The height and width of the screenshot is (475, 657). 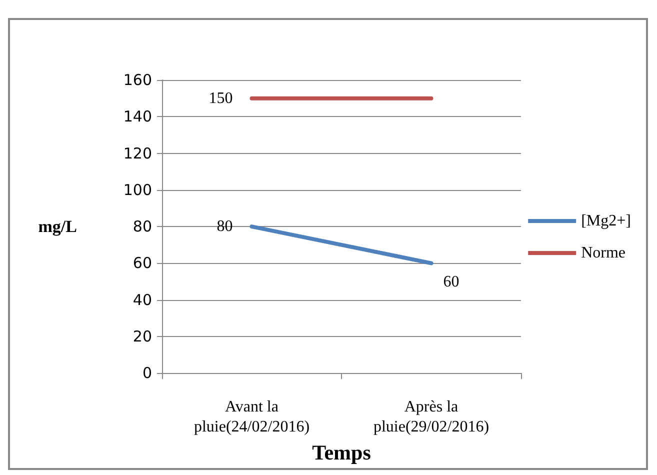 What do you see at coordinates (142, 263) in the screenshot?
I see `y-tick-label: 60` at bounding box center [142, 263].